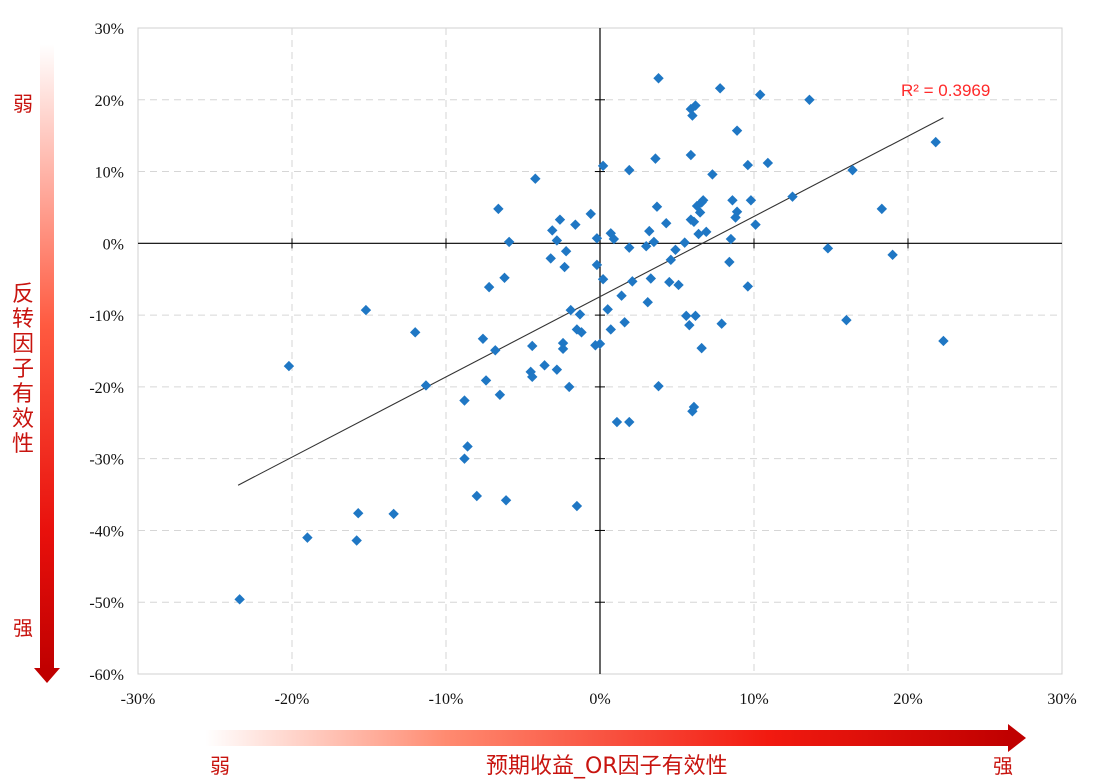 This screenshot has height=780, width=1113. Describe the element at coordinates (220, 766) in the screenshot. I see `x-axis-weak-label: 弱` at that location.